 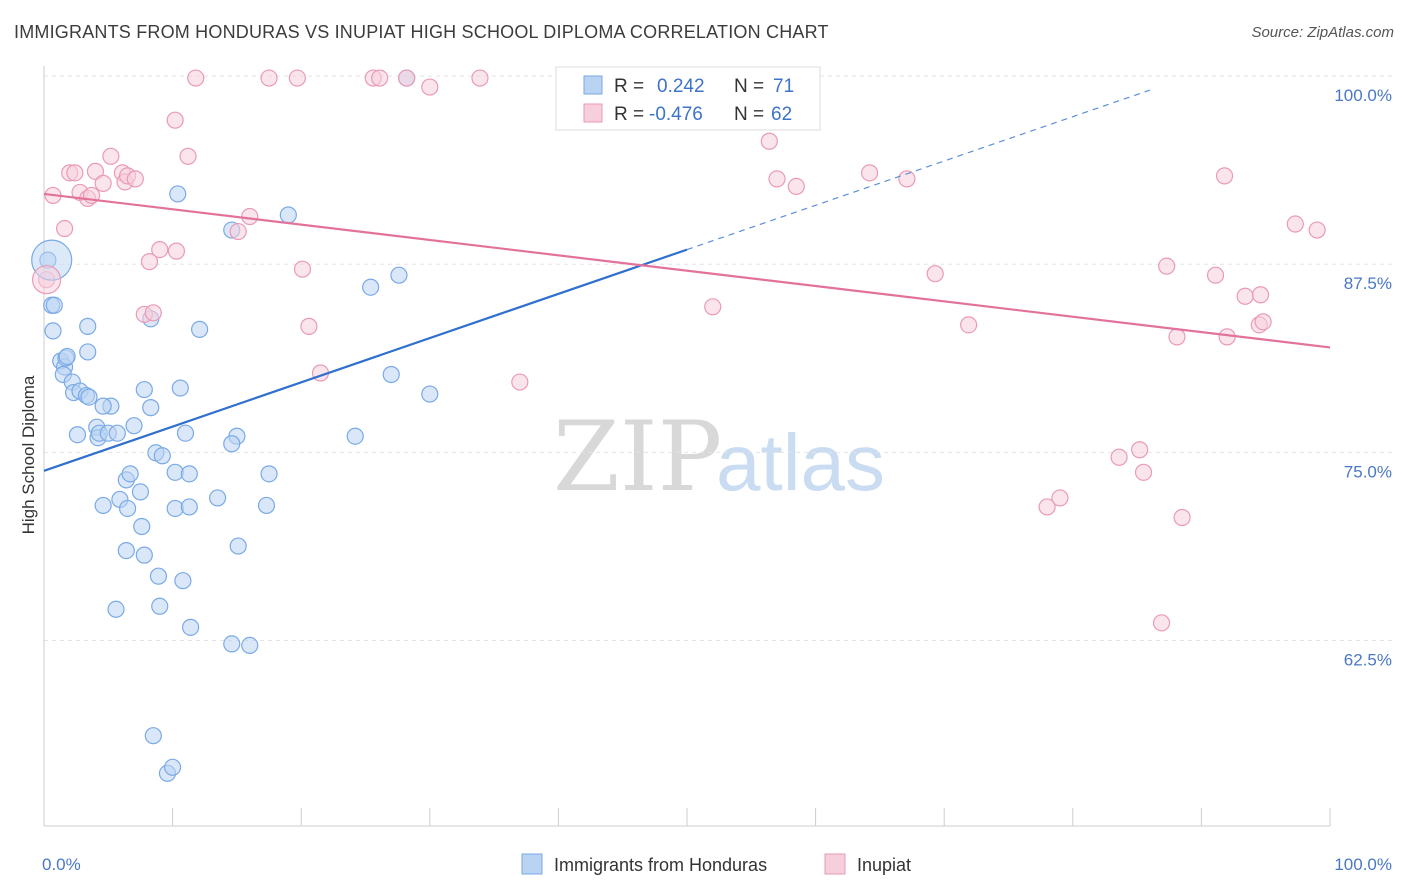 I want to click on legend-swatch-honduras, so click(x=593, y=85).